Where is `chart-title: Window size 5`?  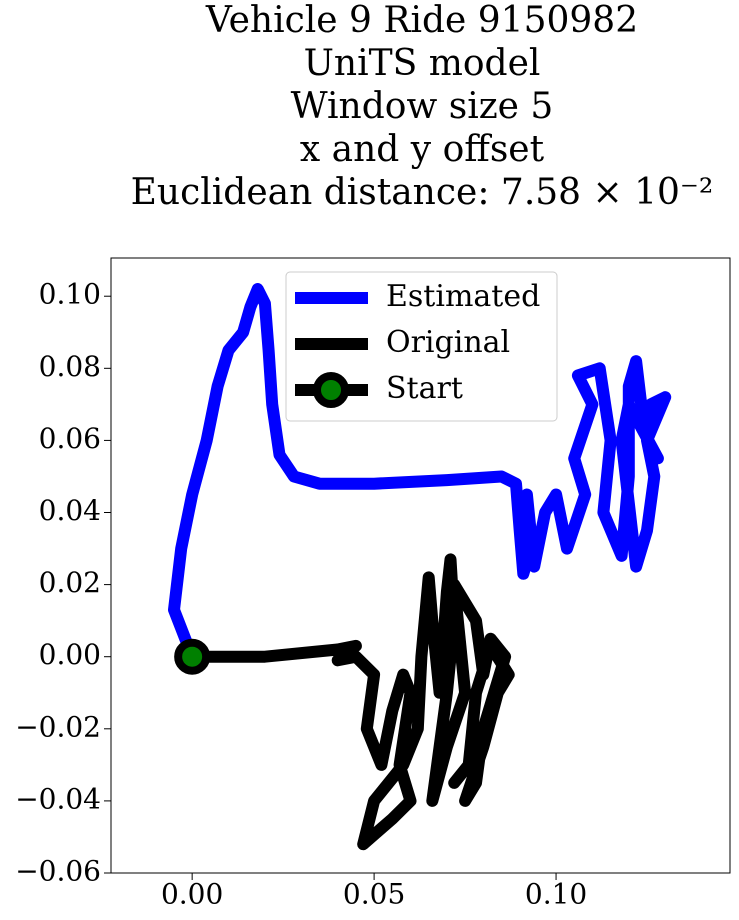 chart-title: Window size 5 is located at coordinates (422, 106).